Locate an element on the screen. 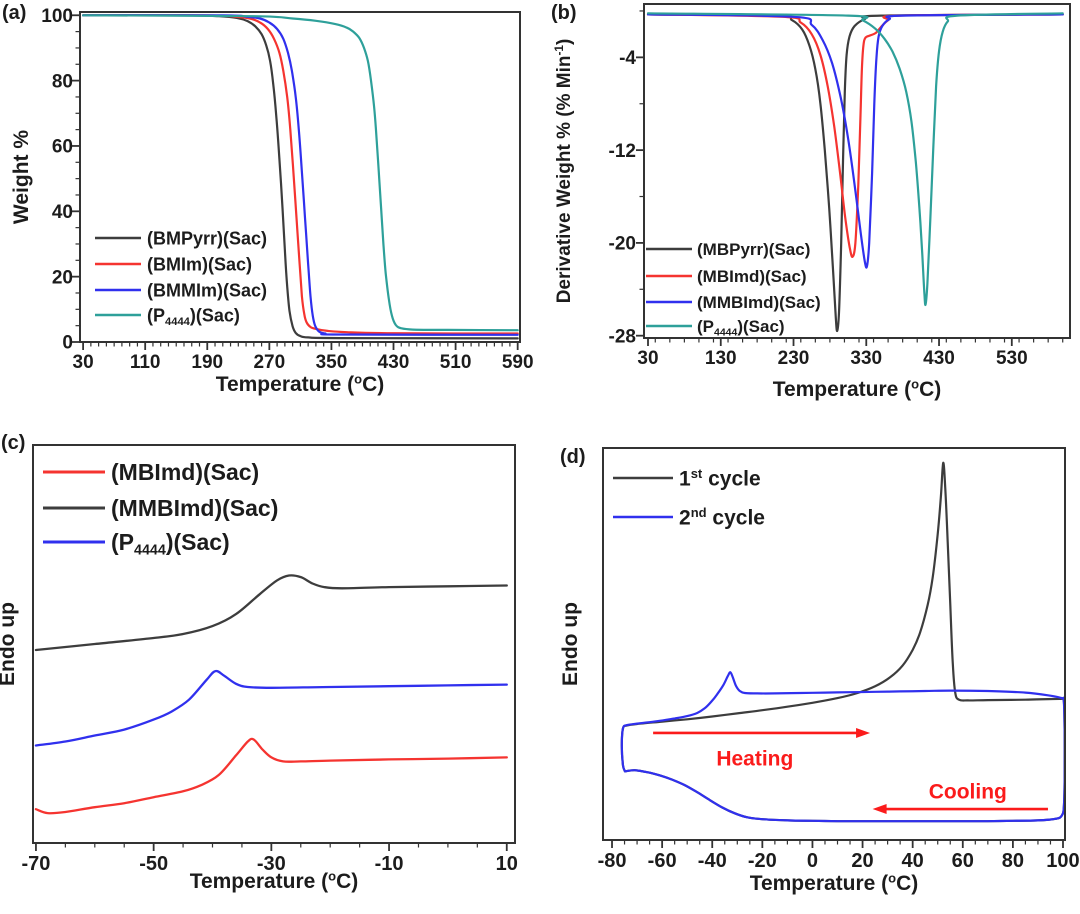 Image resolution: width=1080 pixels, height=914 pixels. panel-d-axes: -80 -60 -40 -20 0 20 40 60 80 100 is located at coordinates (839, 856).